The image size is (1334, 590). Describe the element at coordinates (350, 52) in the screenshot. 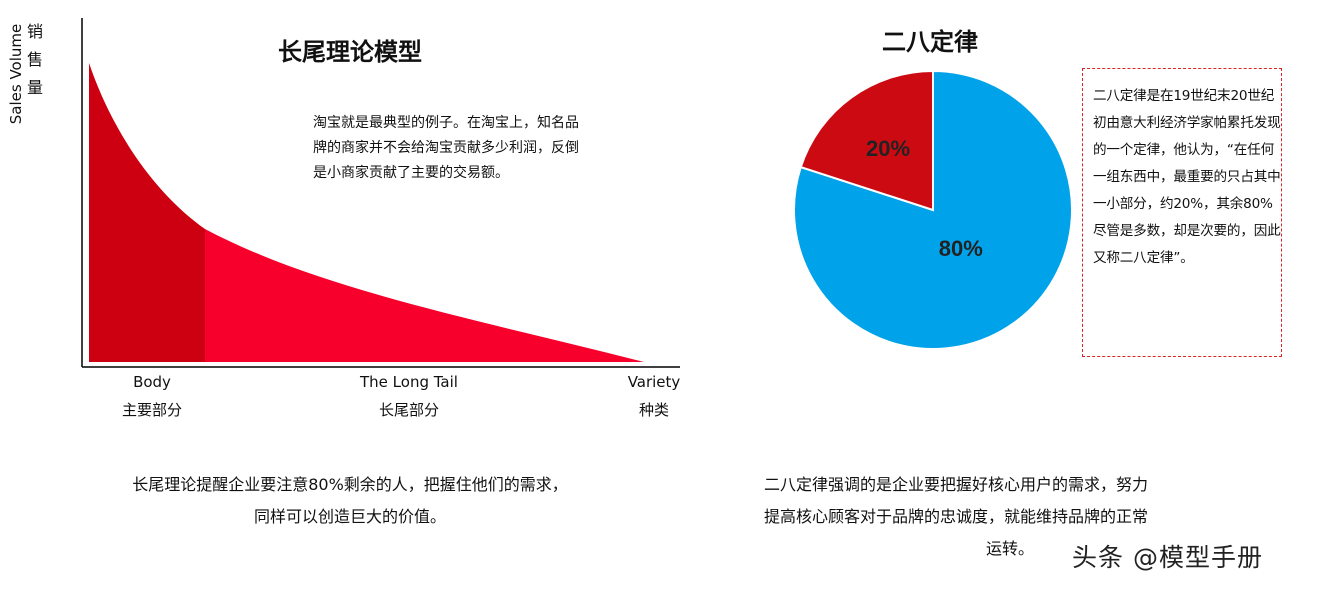

I see `long-tail-title: 长尾理论模型` at that location.